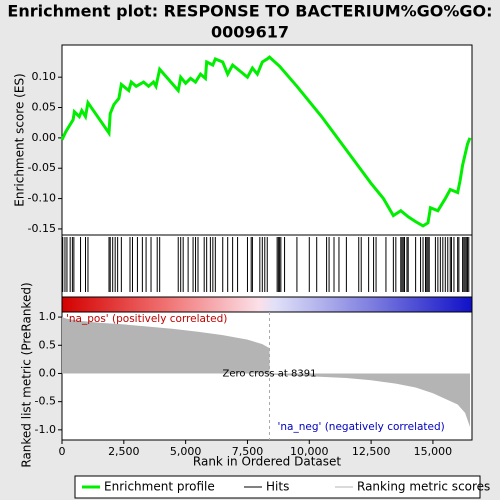 This screenshot has width=500, height=500. What do you see at coordinates (371, 451) in the screenshot?
I see `x-tick-label: 12,500` at bounding box center [371, 451].